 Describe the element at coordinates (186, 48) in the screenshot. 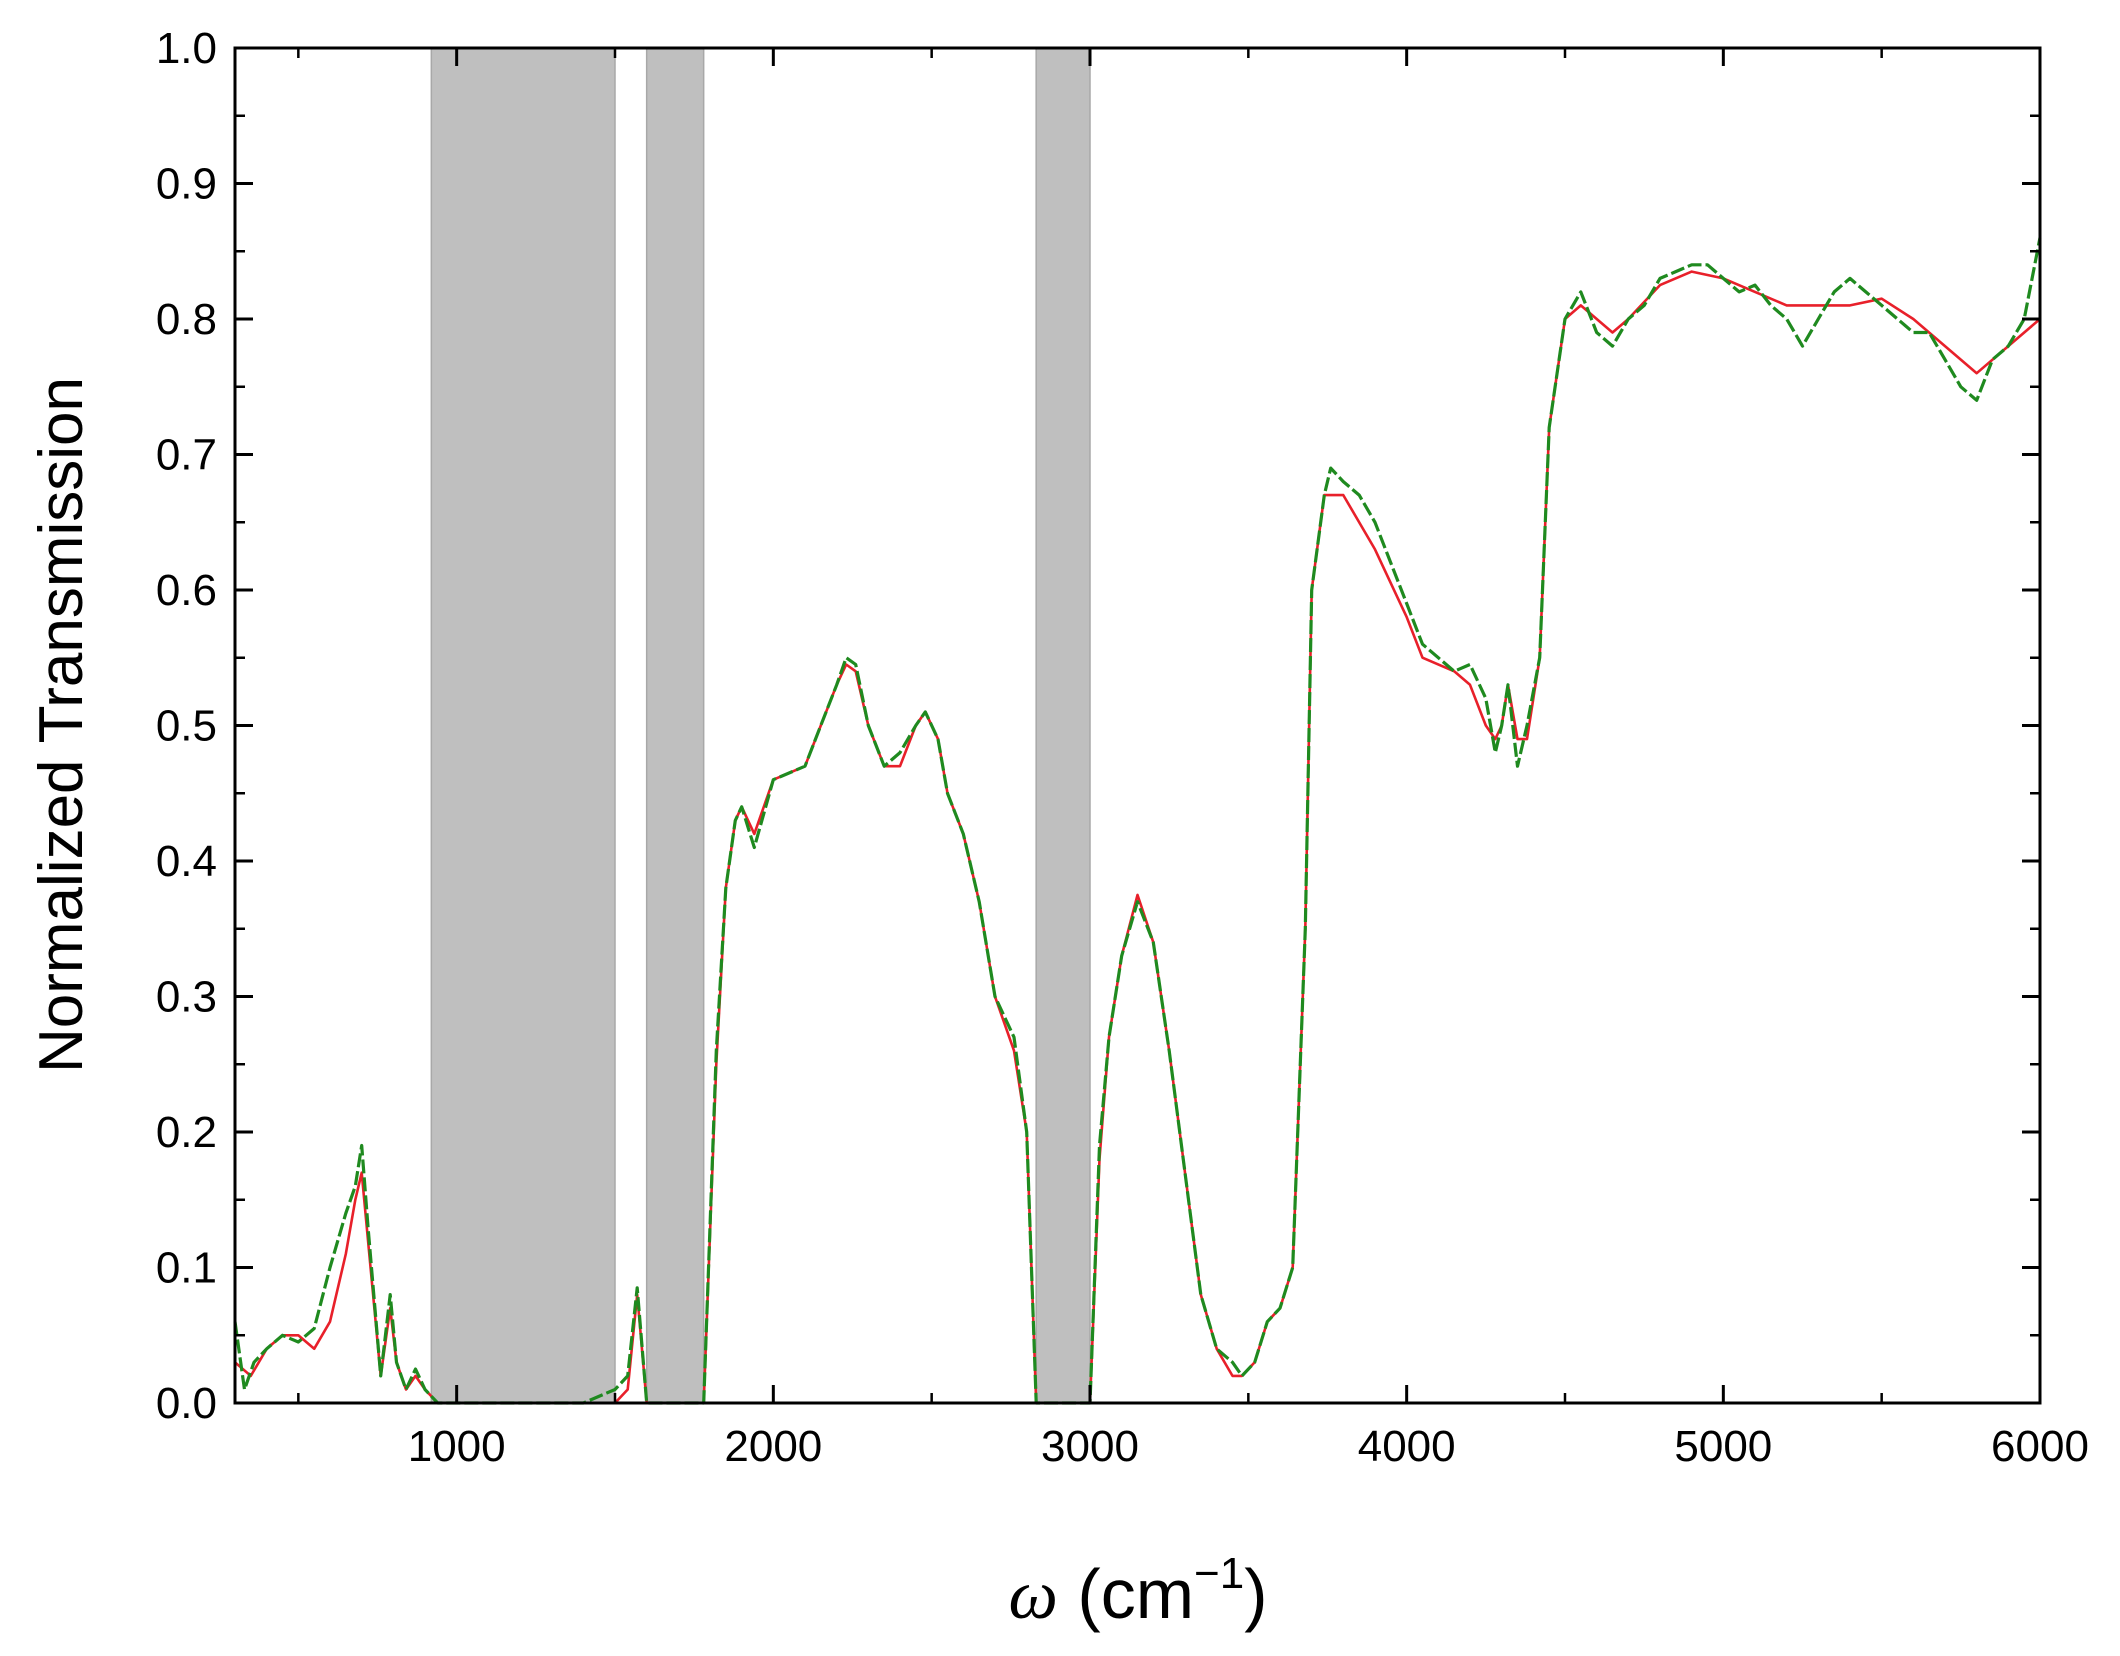

I see `y-tick-label: 1.0` at that location.